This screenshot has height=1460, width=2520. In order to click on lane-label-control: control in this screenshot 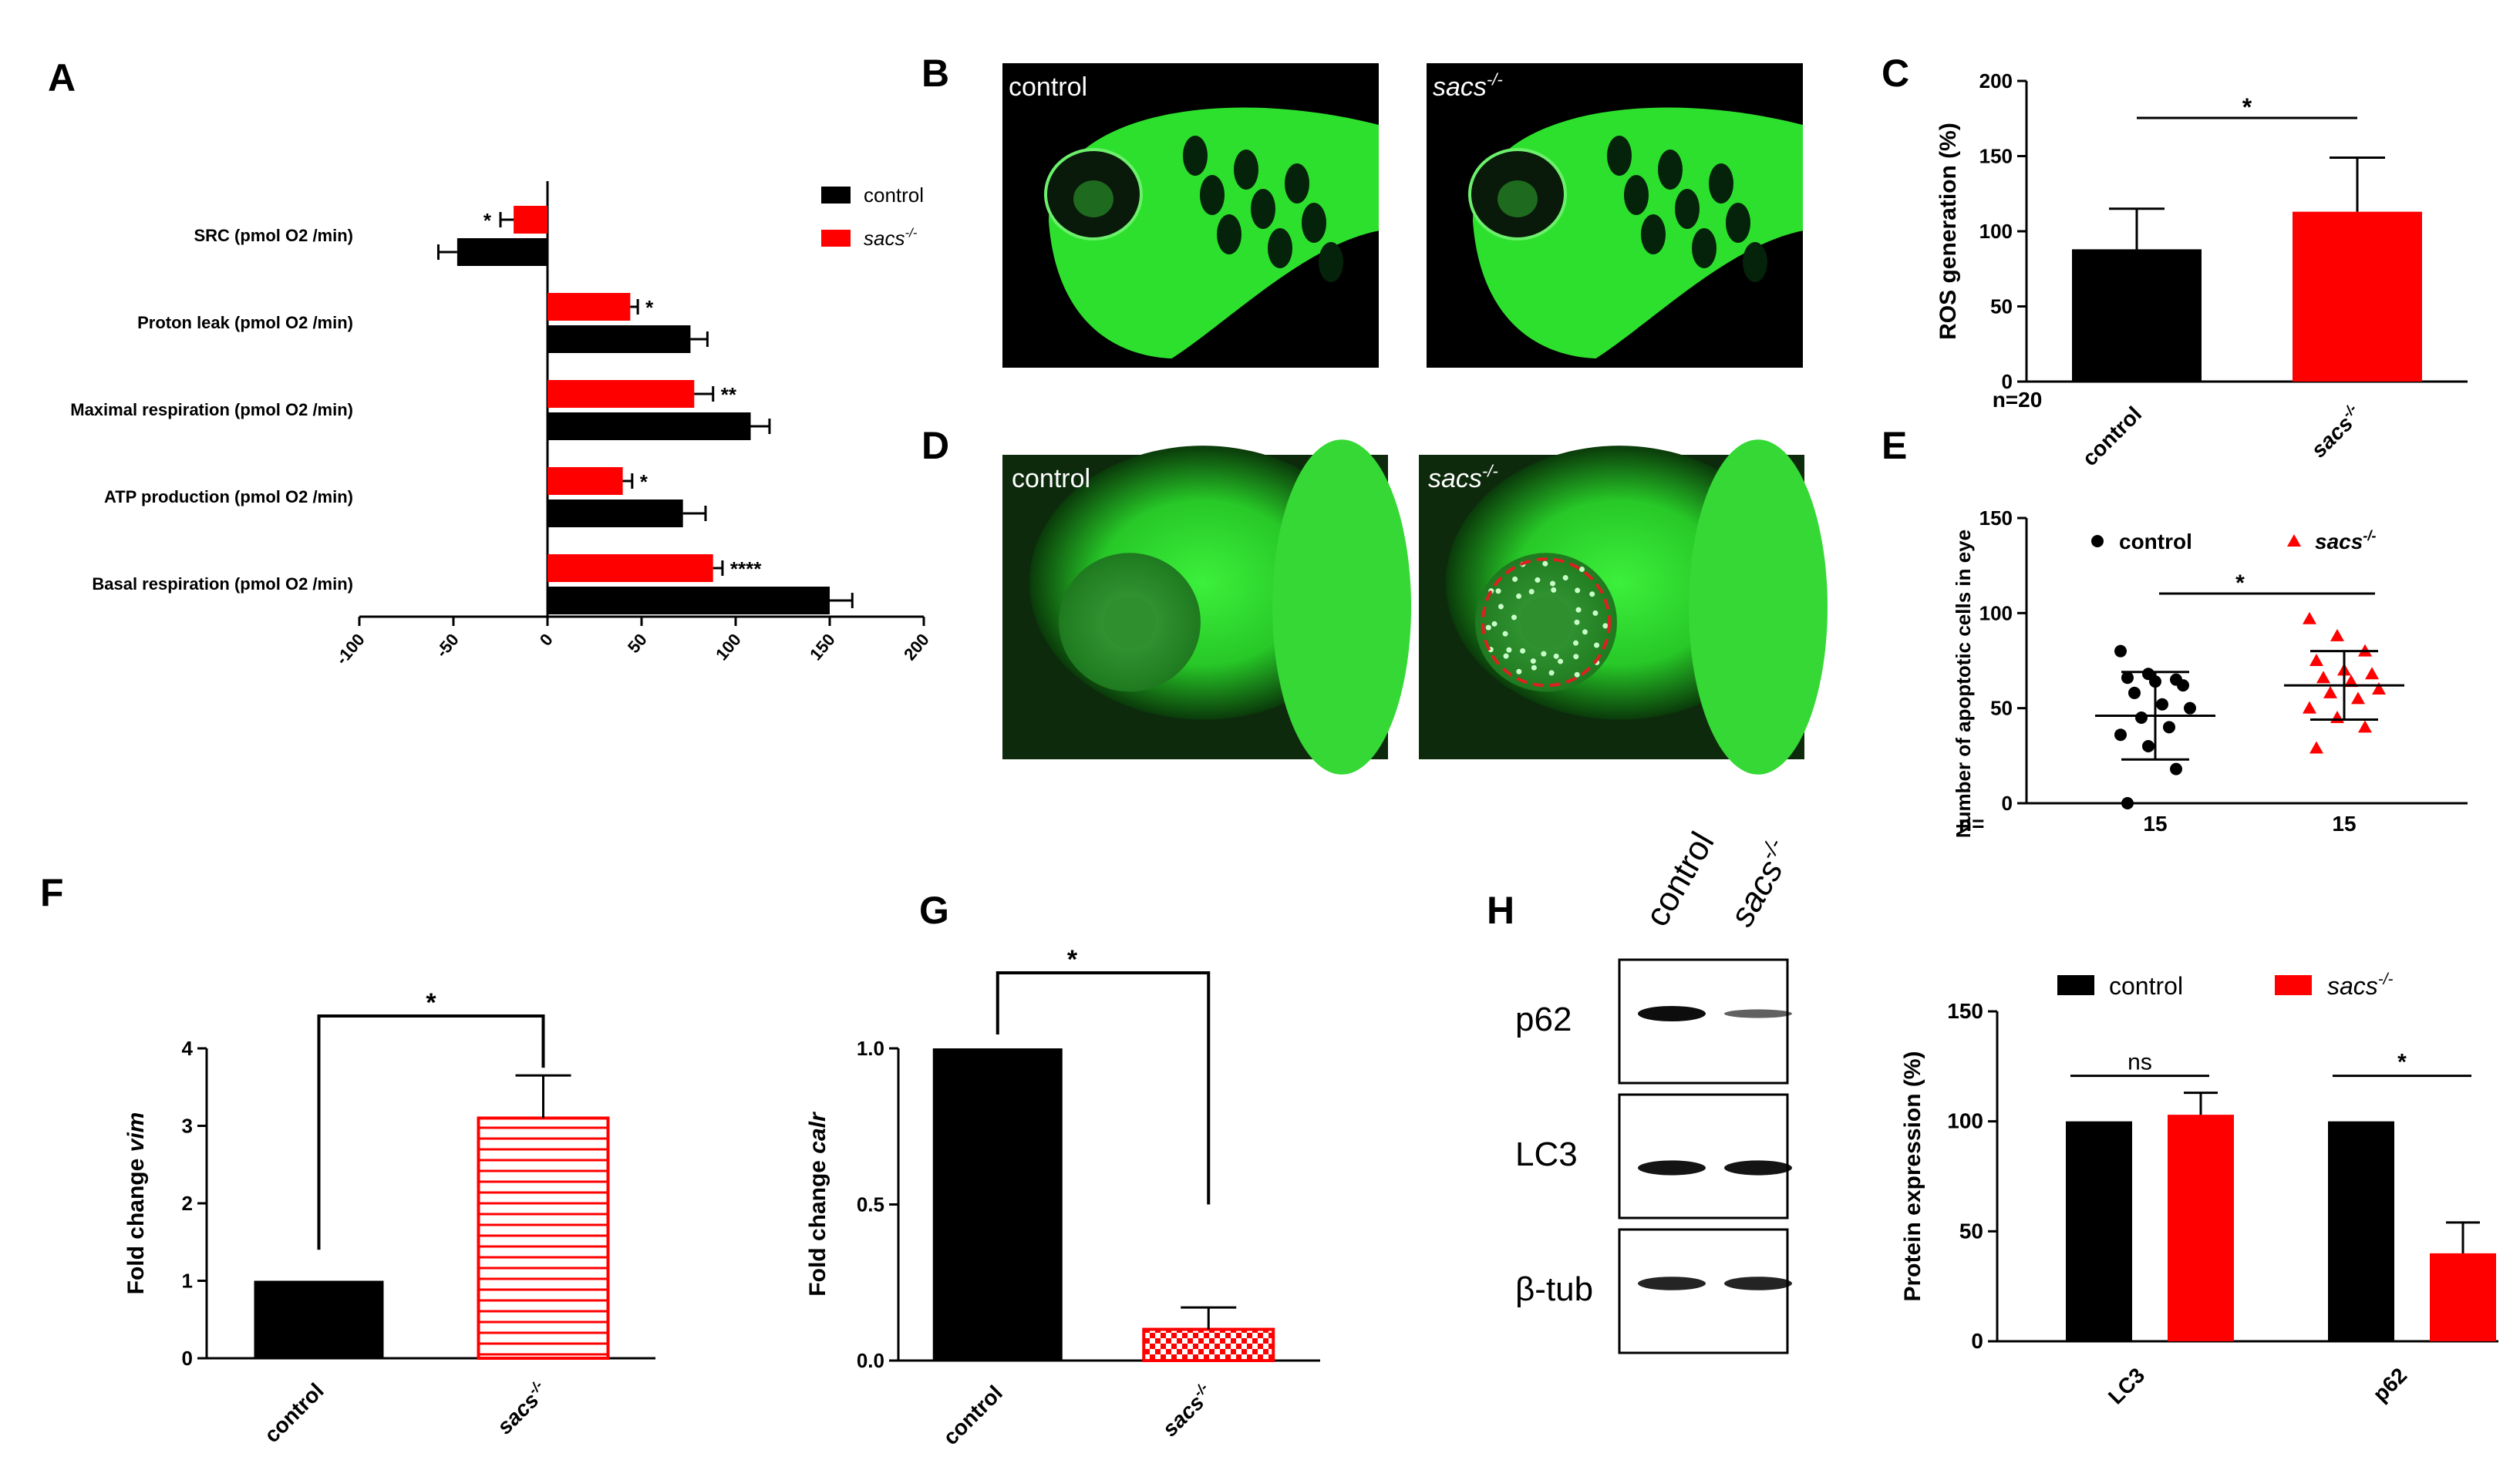, I will do `click(1680, 879)`.